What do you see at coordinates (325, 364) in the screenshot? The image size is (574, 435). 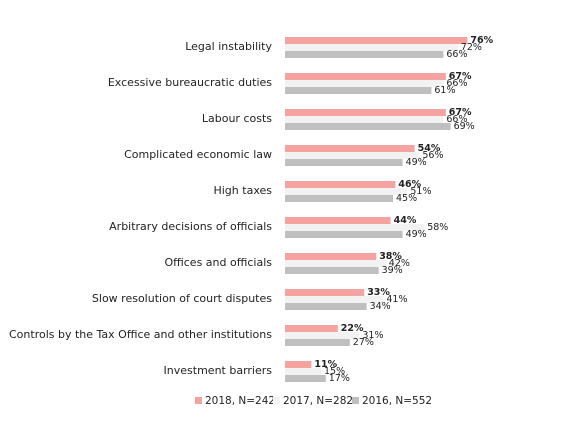 I see `value-label: 11%` at bounding box center [325, 364].